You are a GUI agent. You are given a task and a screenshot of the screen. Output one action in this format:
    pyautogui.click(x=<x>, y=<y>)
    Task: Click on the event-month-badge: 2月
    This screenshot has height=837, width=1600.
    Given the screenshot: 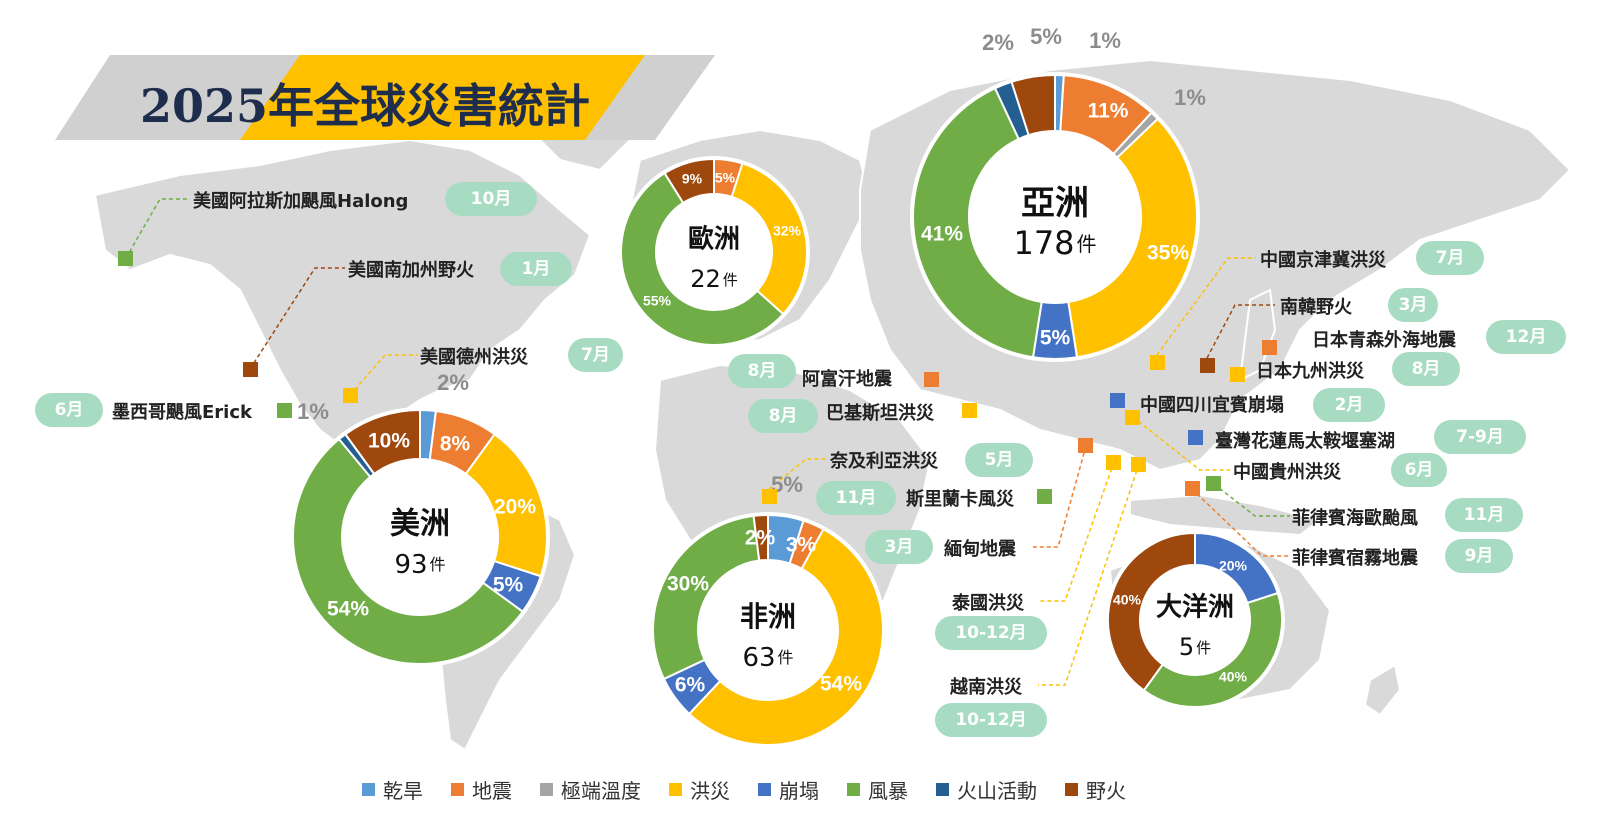 What is the action you would take?
    pyautogui.click(x=1349, y=405)
    